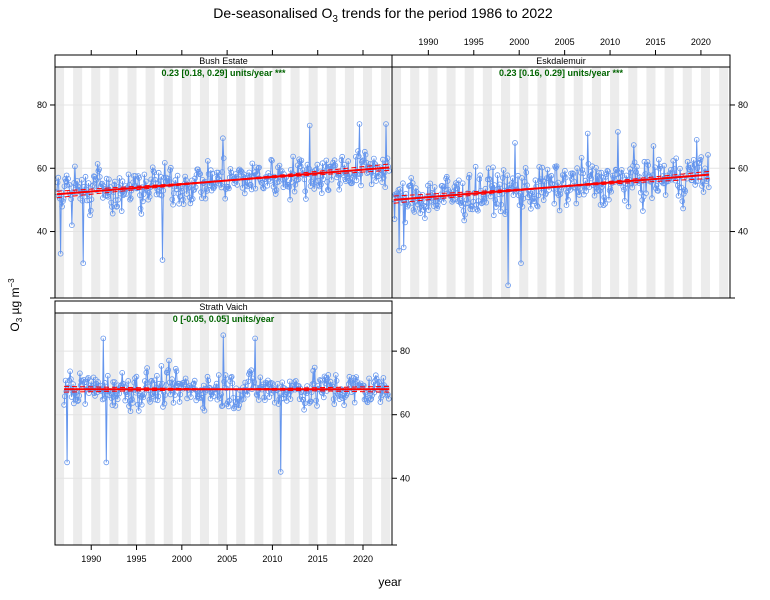 The width and height of the screenshot is (770, 600). Describe the element at coordinates (15, 305) in the screenshot. I see `y-axis-title: O3 µg m−3` at that location.